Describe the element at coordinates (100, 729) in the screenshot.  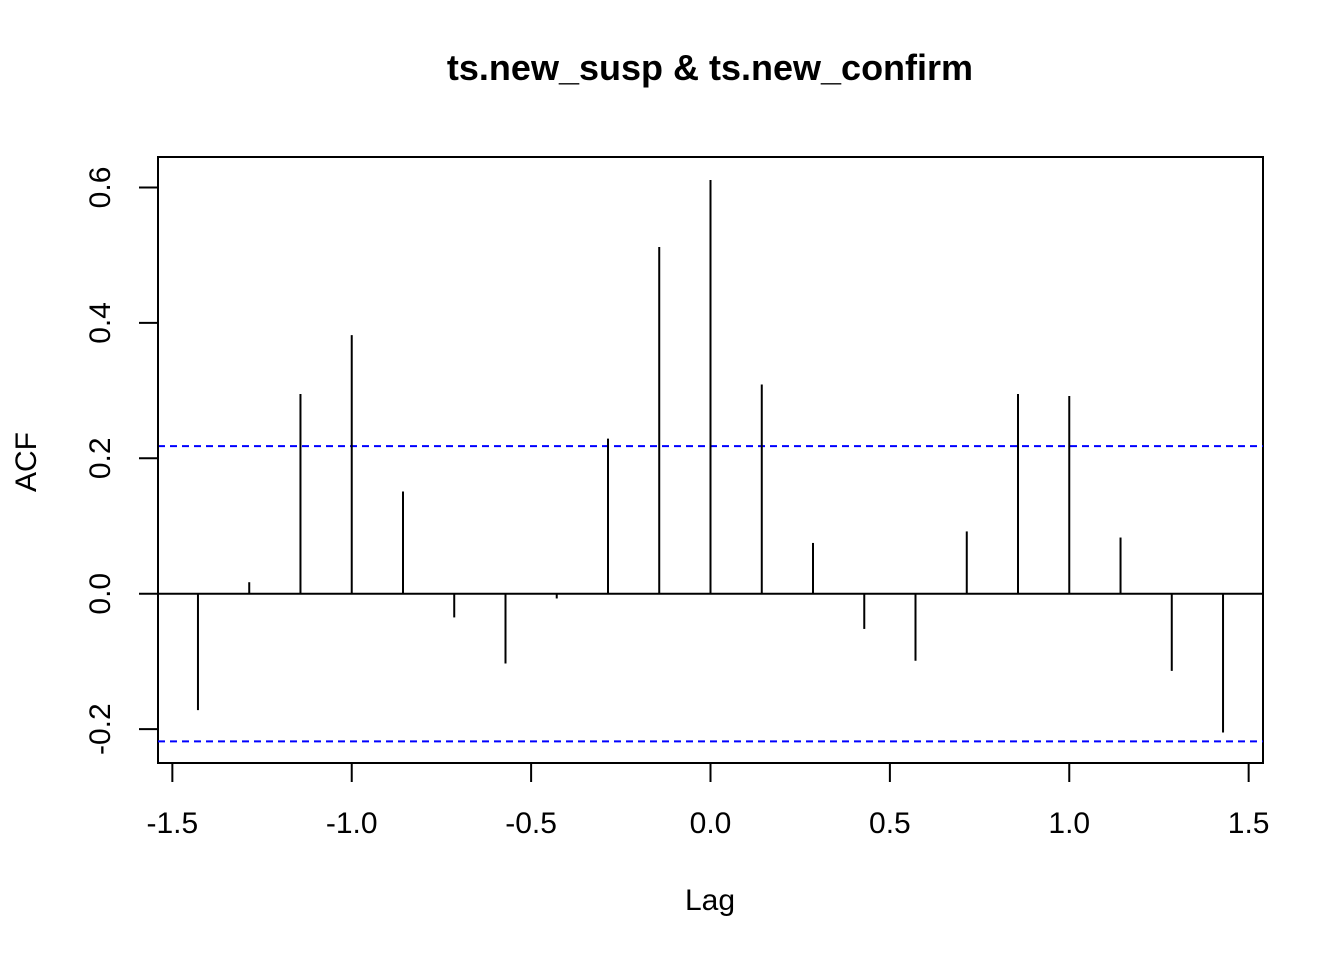
I see `y-tick-label: -0.2` at that location.